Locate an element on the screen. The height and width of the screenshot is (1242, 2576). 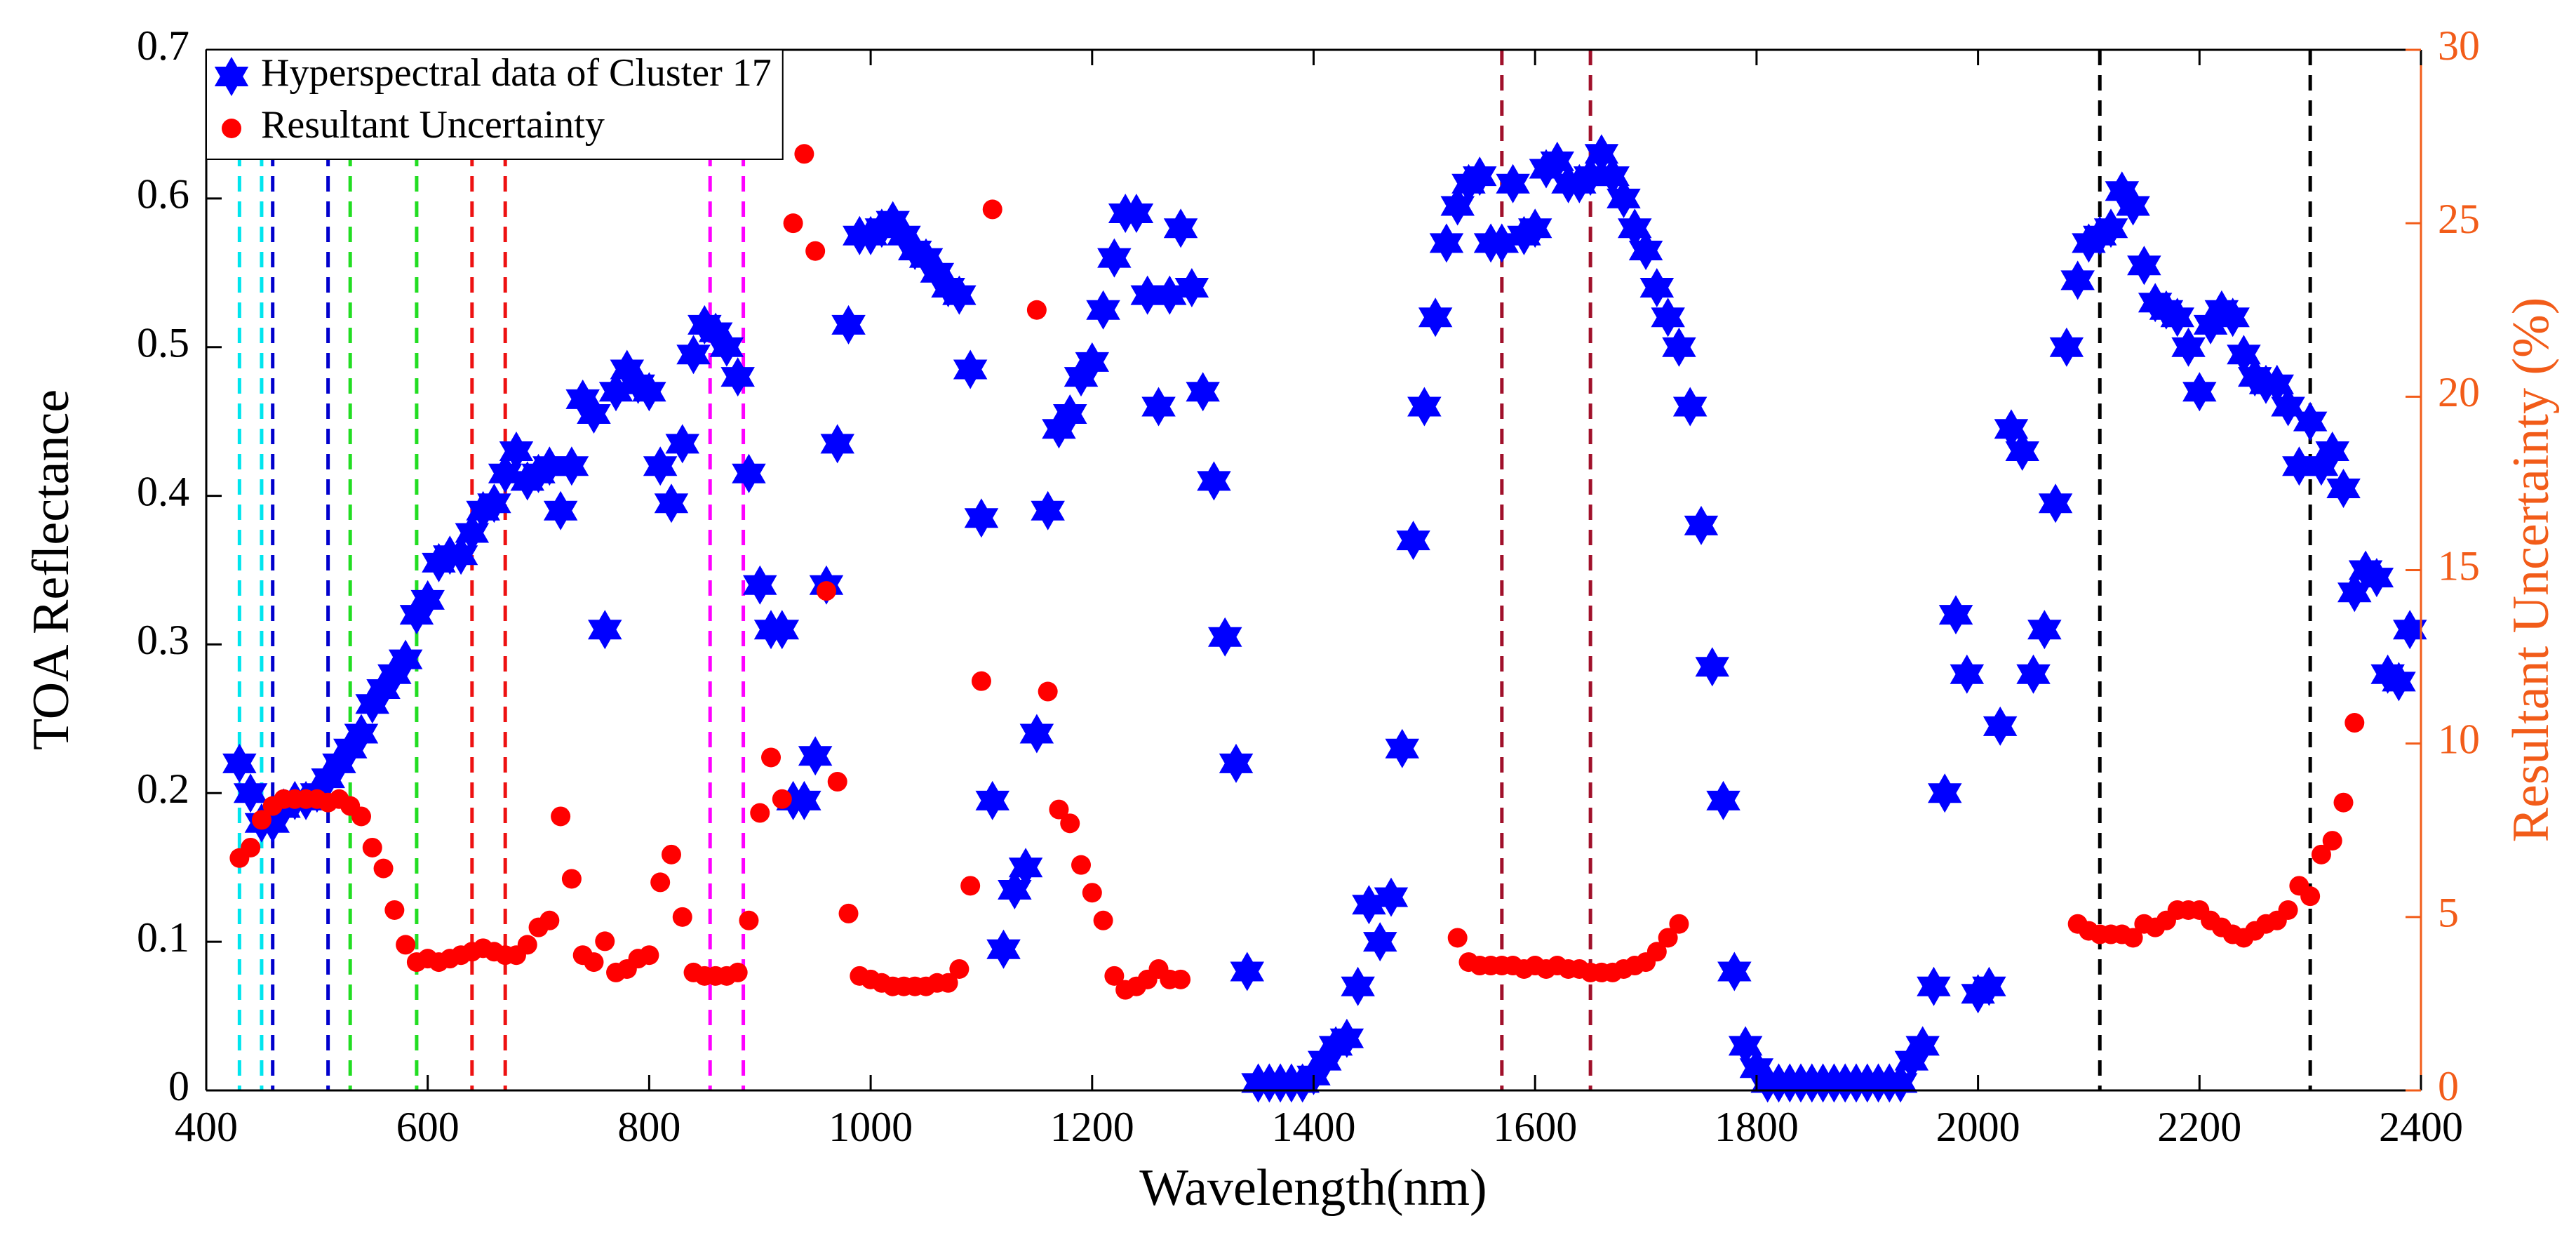
y2-tick-label: 30 is located at coordinates (2459, 45).